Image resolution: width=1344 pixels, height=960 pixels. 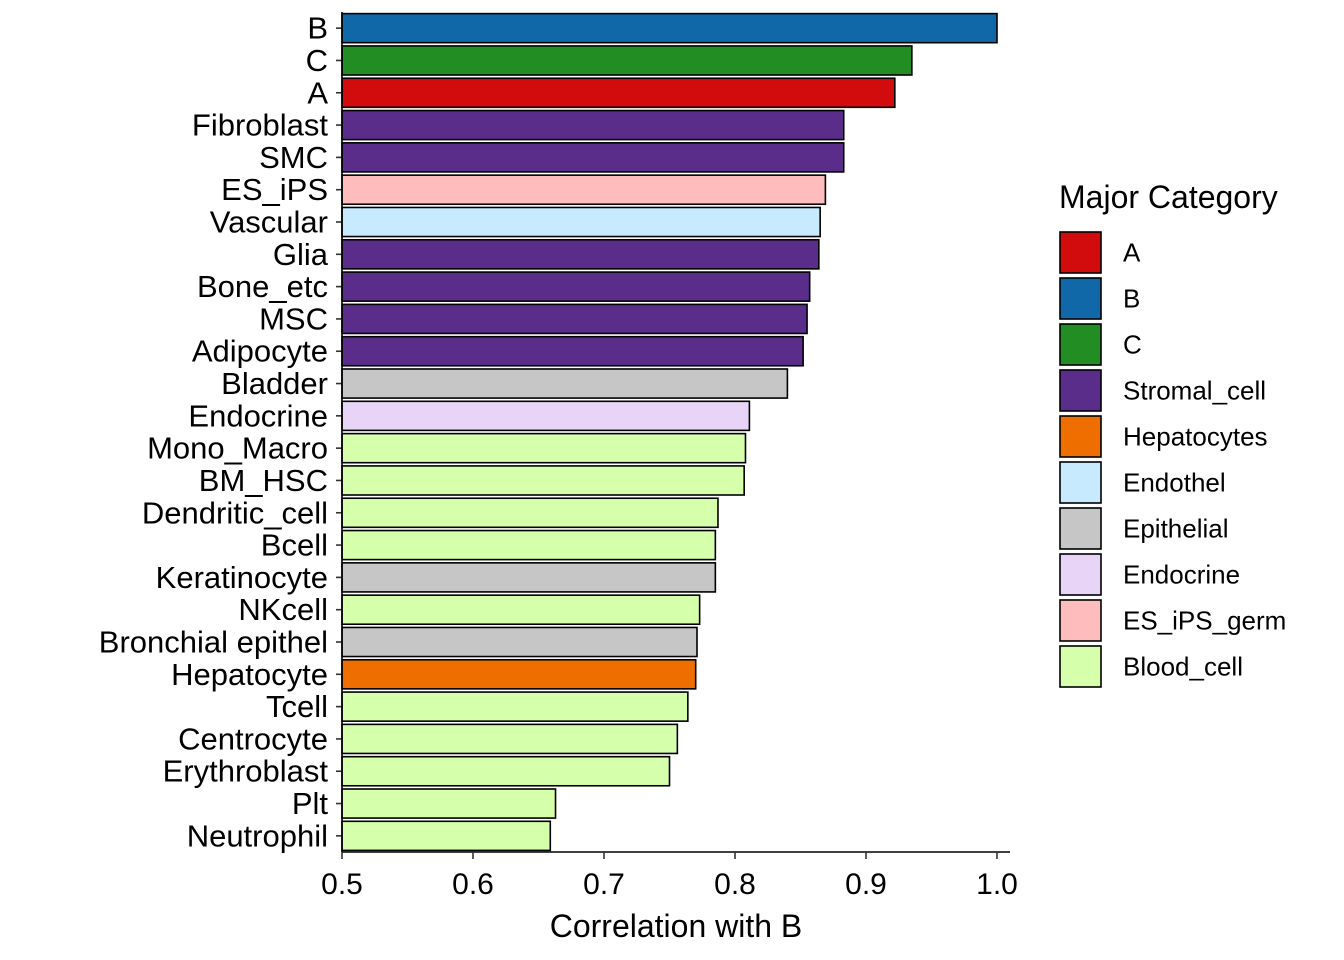 I want to click on legend-label: ES_iPS_germ, so click(x=1204, y=621).